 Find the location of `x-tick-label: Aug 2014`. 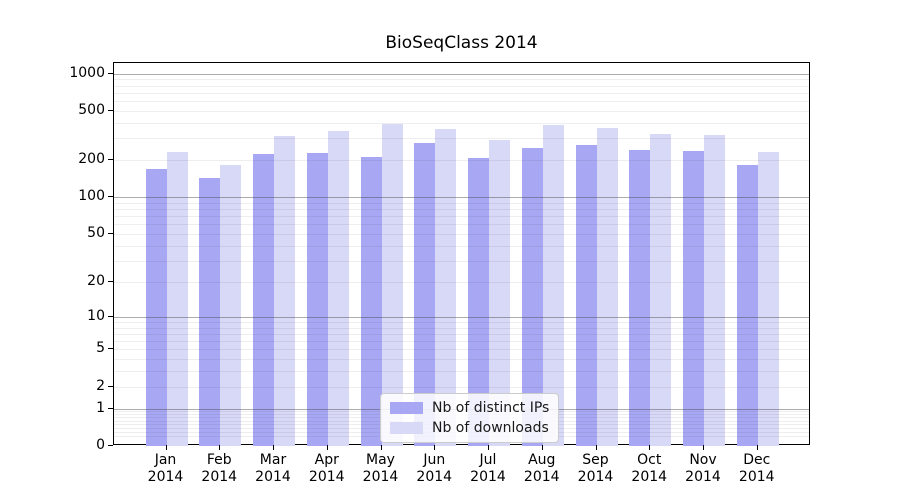

x-tick-label: Aug 2014 is located at coordinates (542, 469).